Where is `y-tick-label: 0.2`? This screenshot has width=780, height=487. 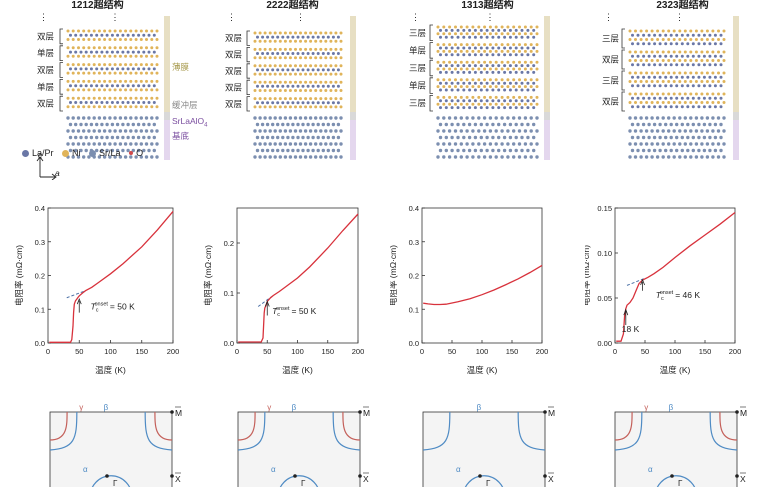 y-tick-label: 0.2 is located at coordinates (229, 243).